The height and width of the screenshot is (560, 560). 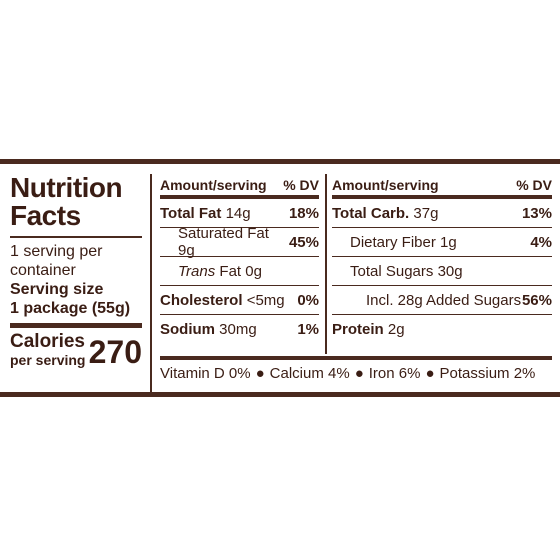 I want to click on nutrient-name: Trans, so click(x=197, y=271).